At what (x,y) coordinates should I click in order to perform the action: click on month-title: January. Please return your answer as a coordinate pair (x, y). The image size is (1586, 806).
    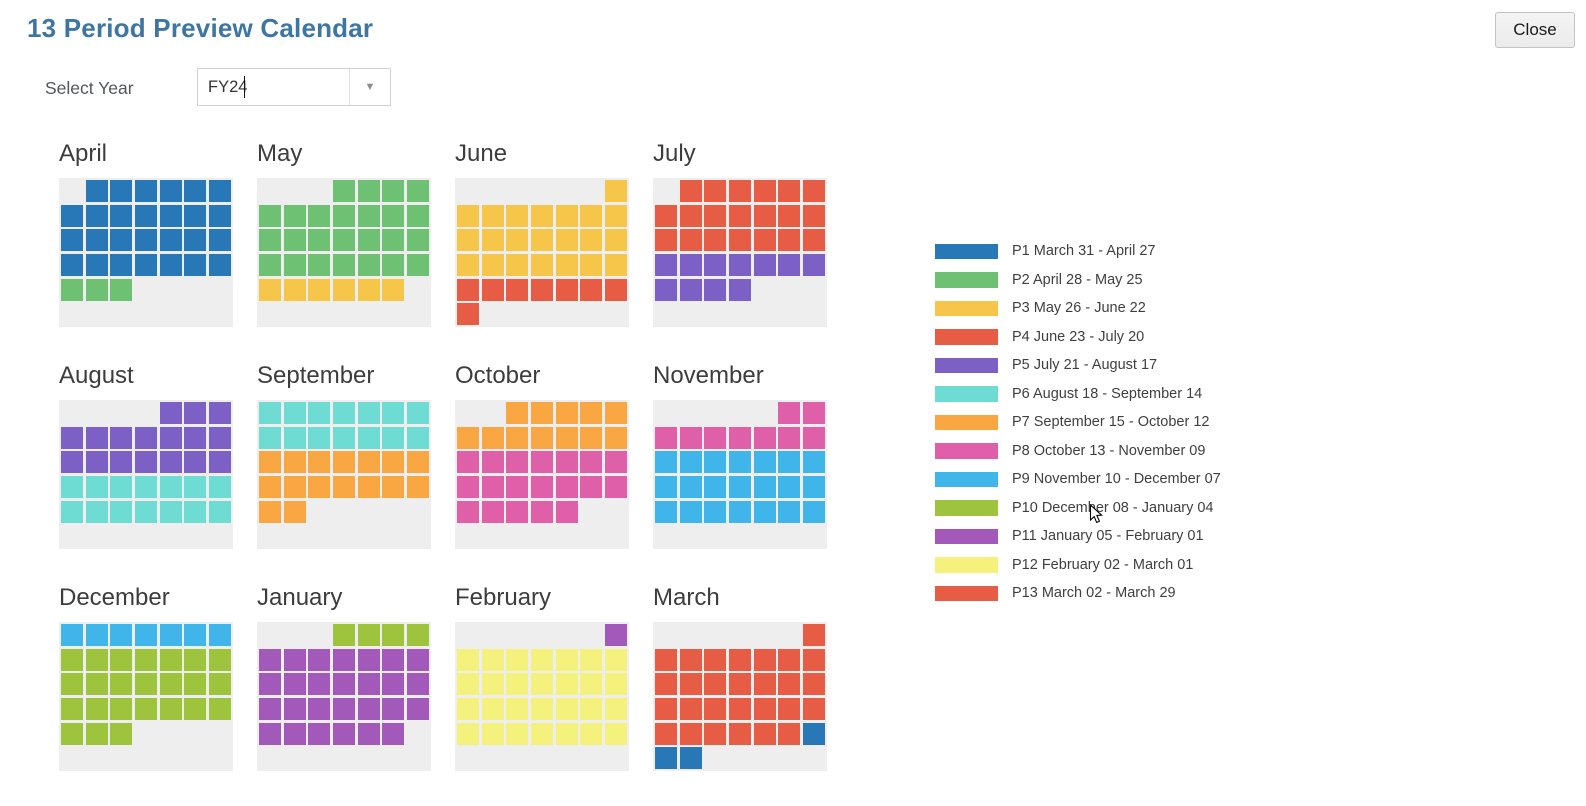
    Looking at the image, I should click on (300, 597).